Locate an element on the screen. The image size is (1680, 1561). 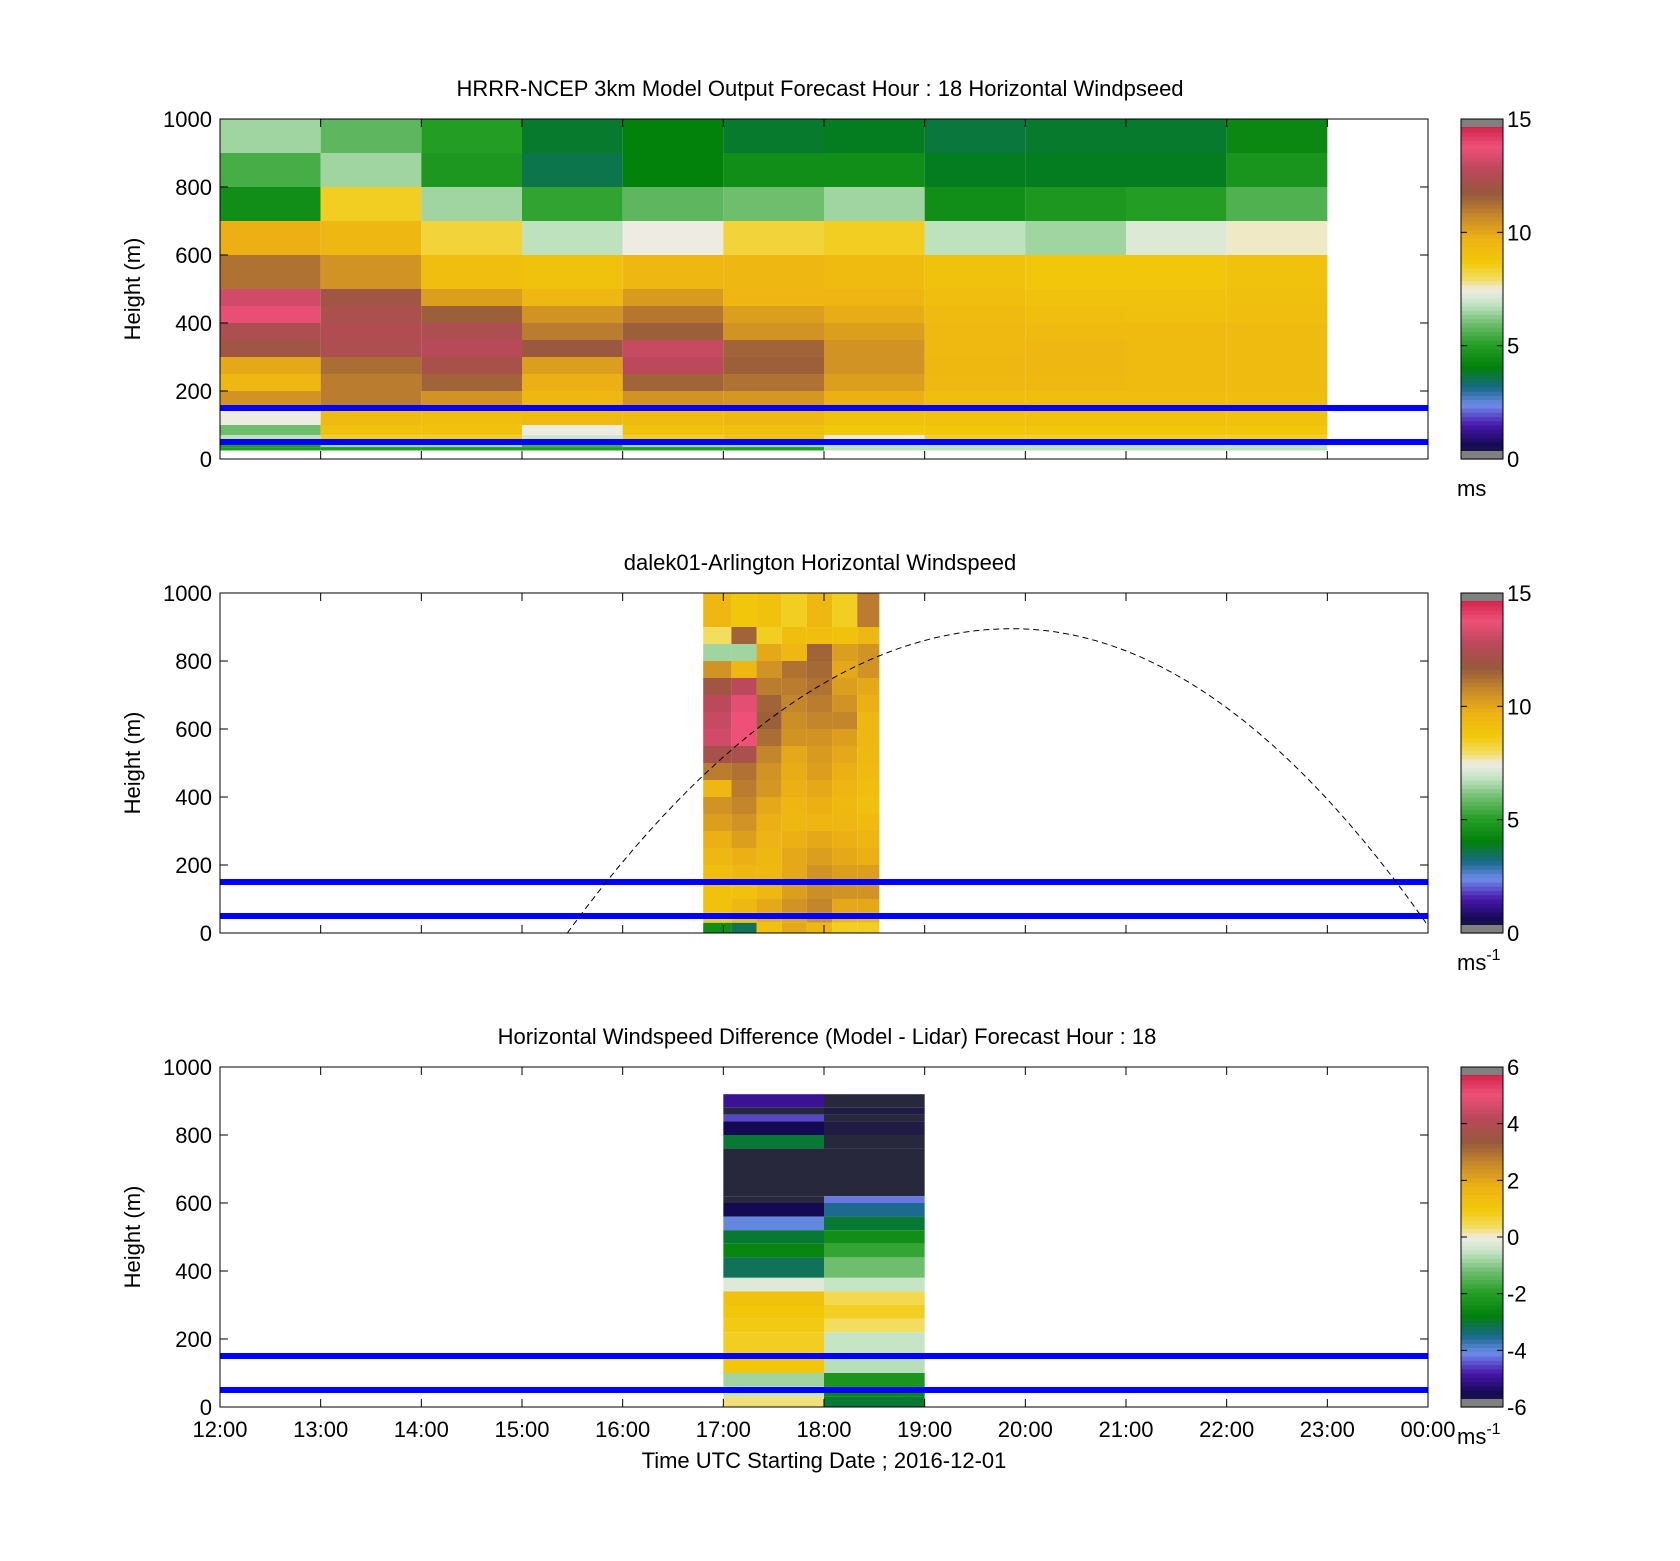
colorbar-tick-label: 10 is located at coordinates (1519, 232).